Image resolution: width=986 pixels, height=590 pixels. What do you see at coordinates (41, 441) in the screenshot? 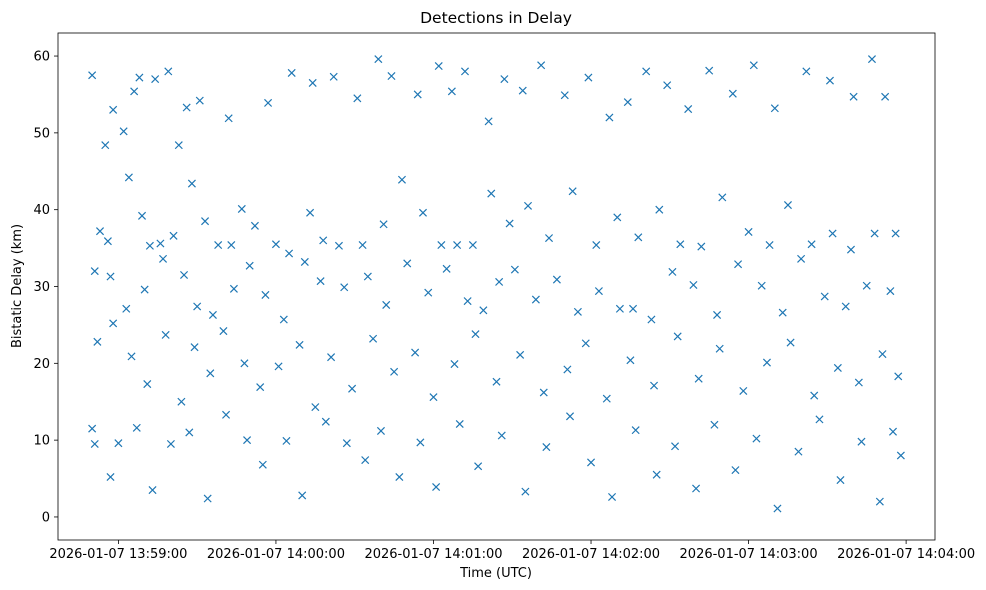
I see `y-tick-label: 10` at bounding box center [41, 441].